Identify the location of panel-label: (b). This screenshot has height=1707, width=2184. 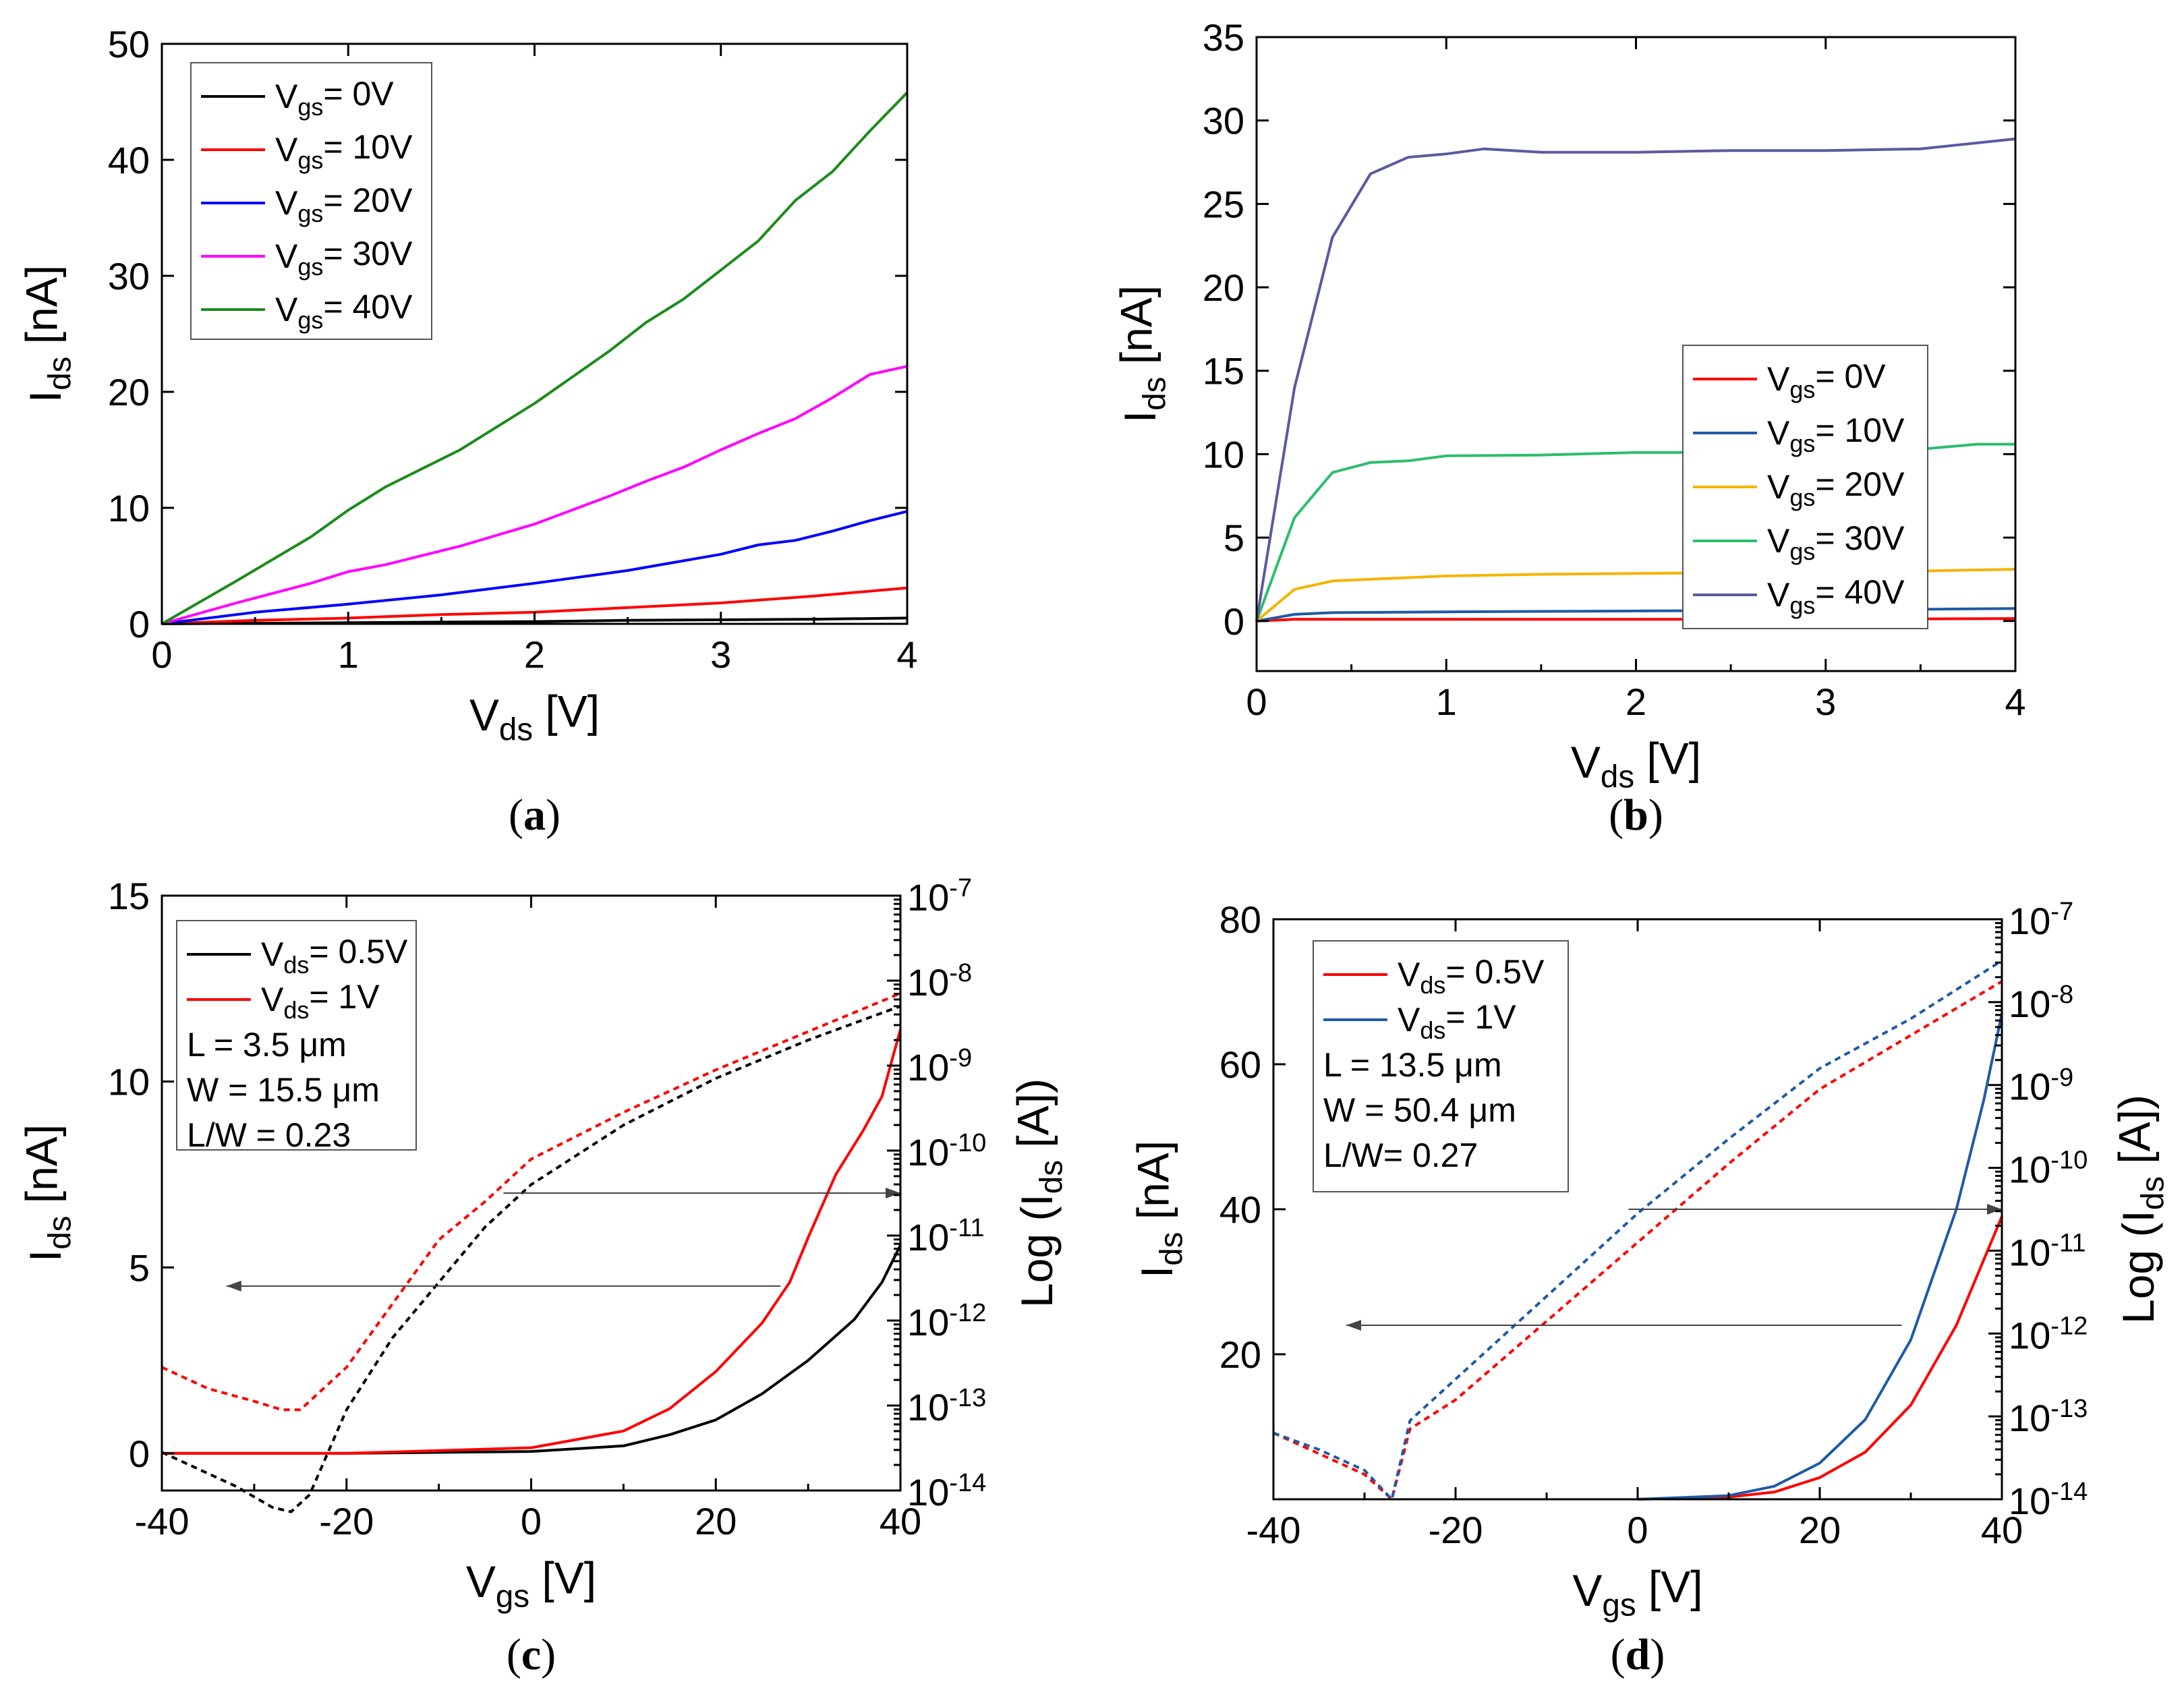
(1636, 815).